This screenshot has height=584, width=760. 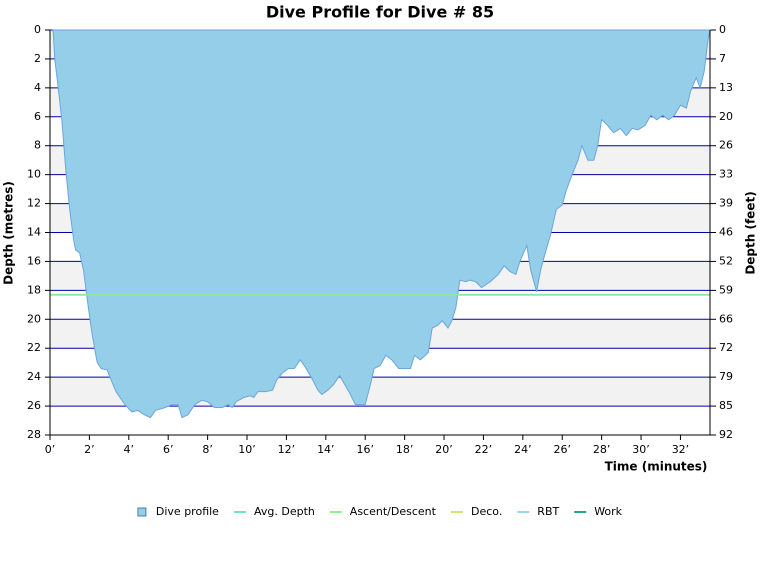 I want to click on x-tick-label: 6’, so click(x=168, y=449).